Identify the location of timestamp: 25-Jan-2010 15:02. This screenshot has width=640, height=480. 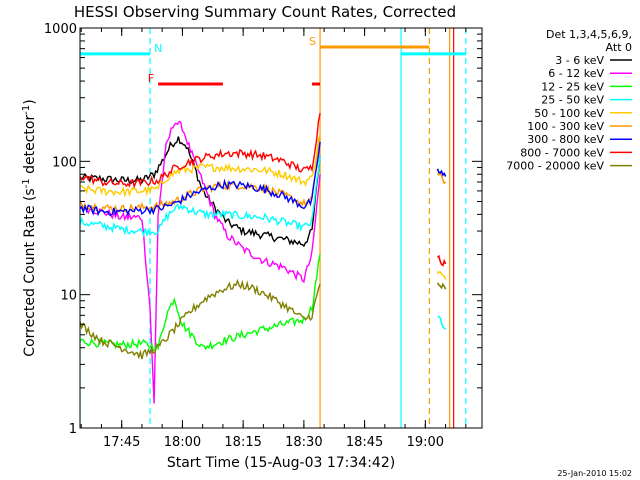
(594, 473).